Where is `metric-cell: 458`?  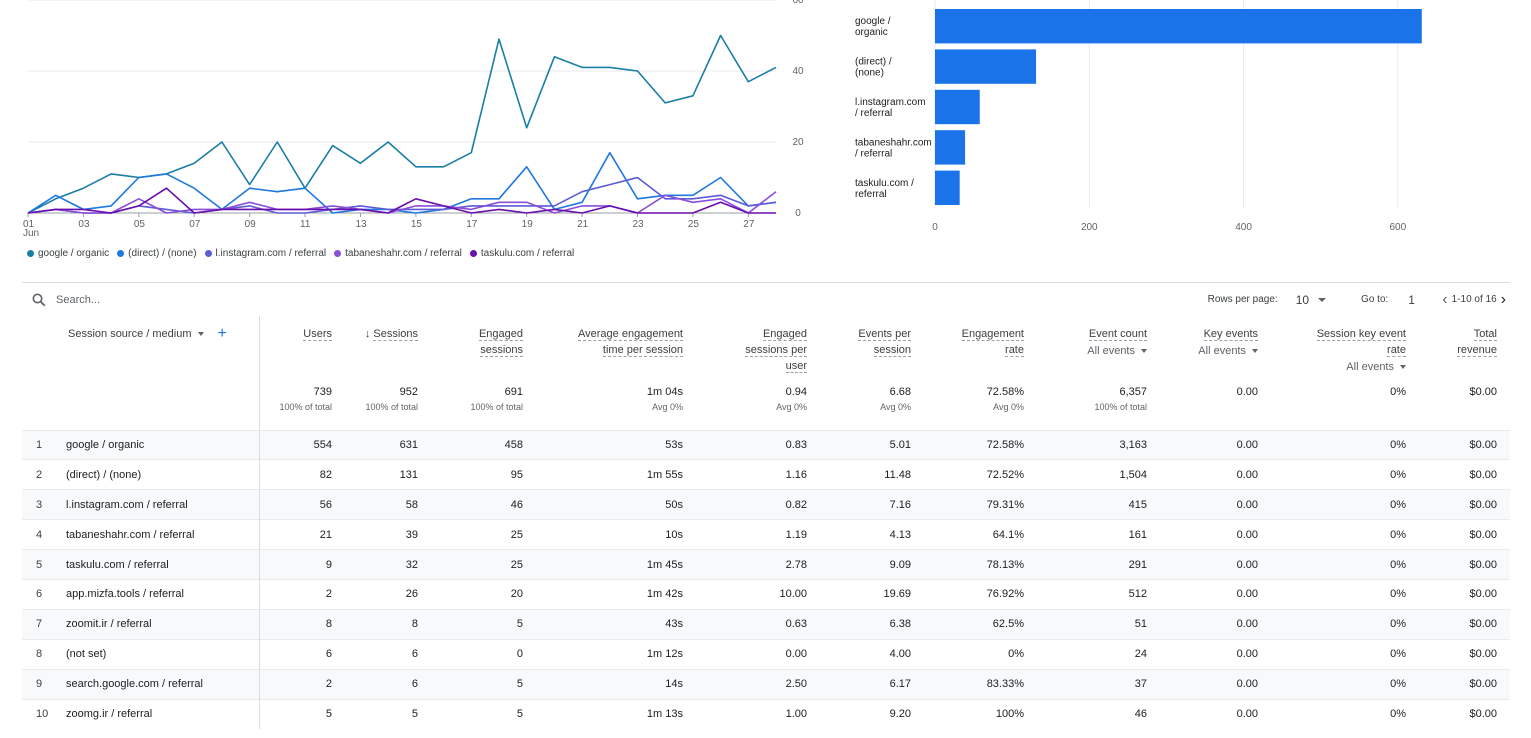 metric-cell: 458 is located at coordinates (470, 444).